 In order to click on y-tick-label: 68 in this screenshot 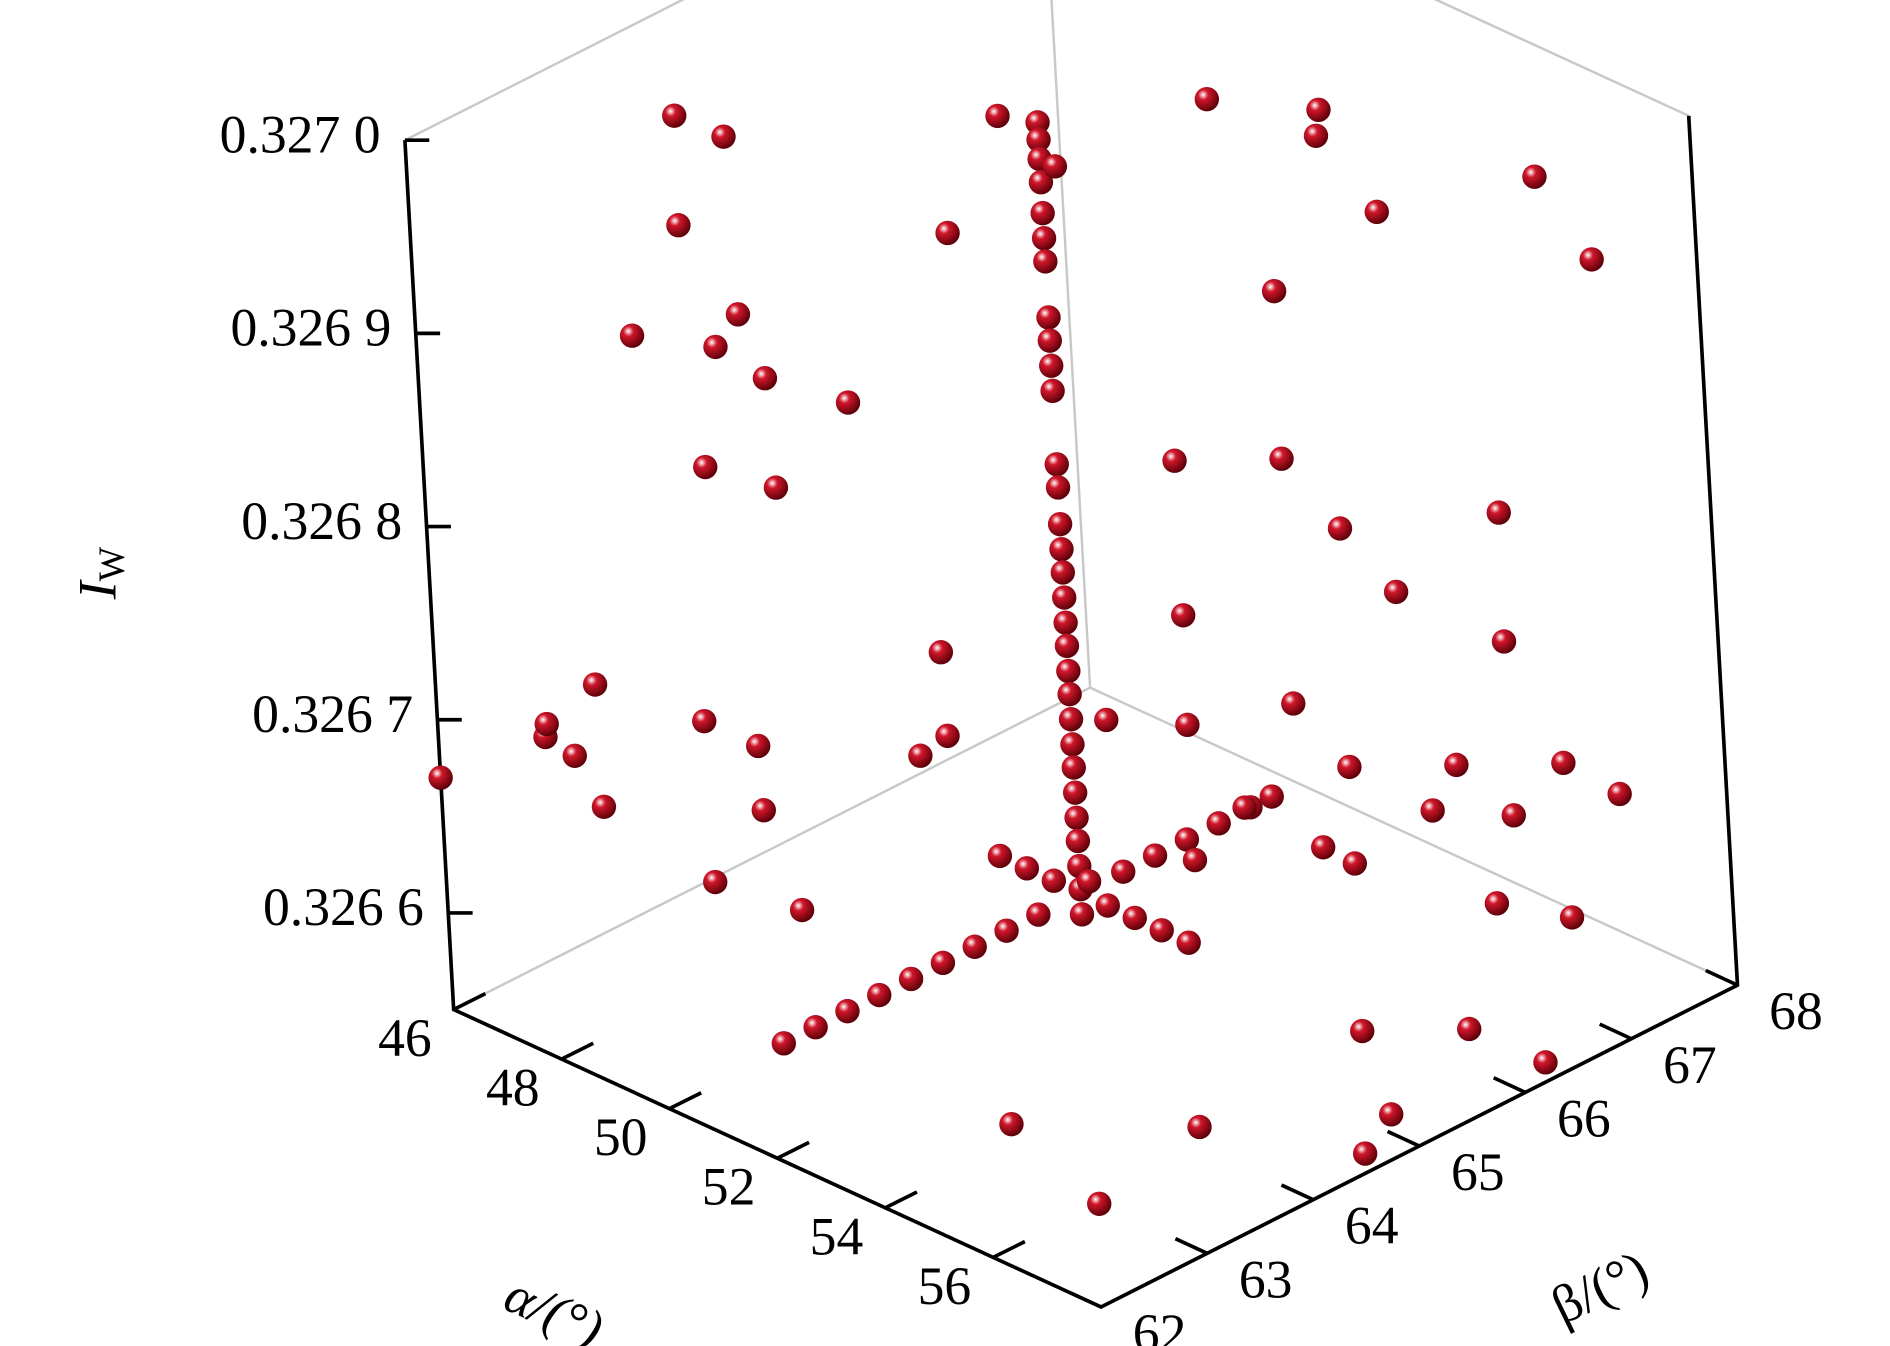, I will do `click(1796, 1011)`.